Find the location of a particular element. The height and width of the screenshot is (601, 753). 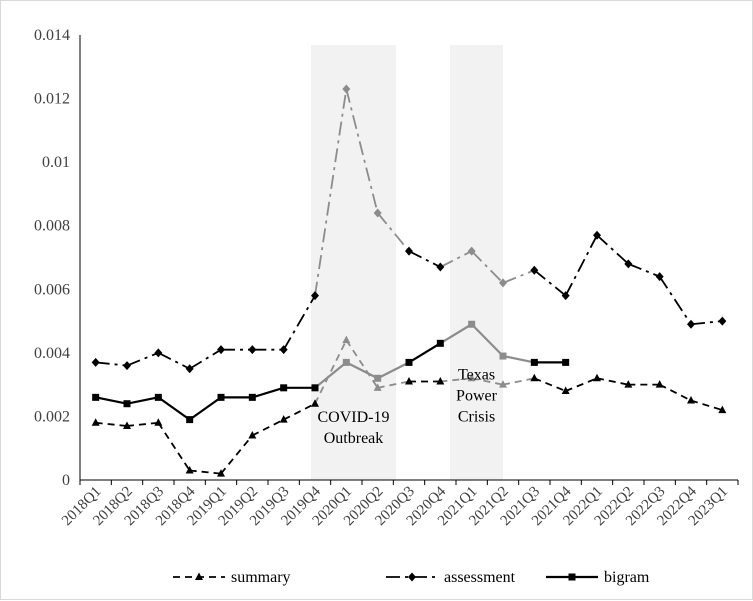

legend-item-assessment: assessment is located at coordinates (451, 577).